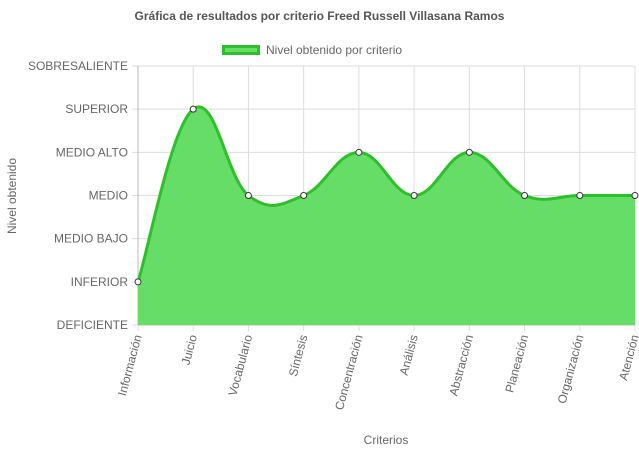 Image resolution: width=639 pixels, height=452 pixels. I want to click on x-axis-label: Criterios, so click(386, 440).